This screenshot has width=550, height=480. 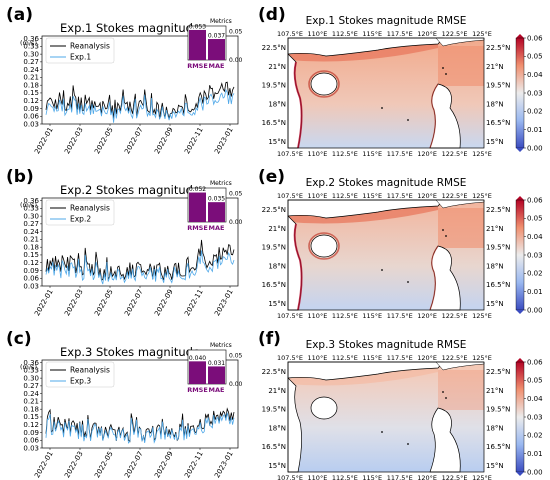 I want to click on hainan-coastal-error, so click(x=324, y=84).